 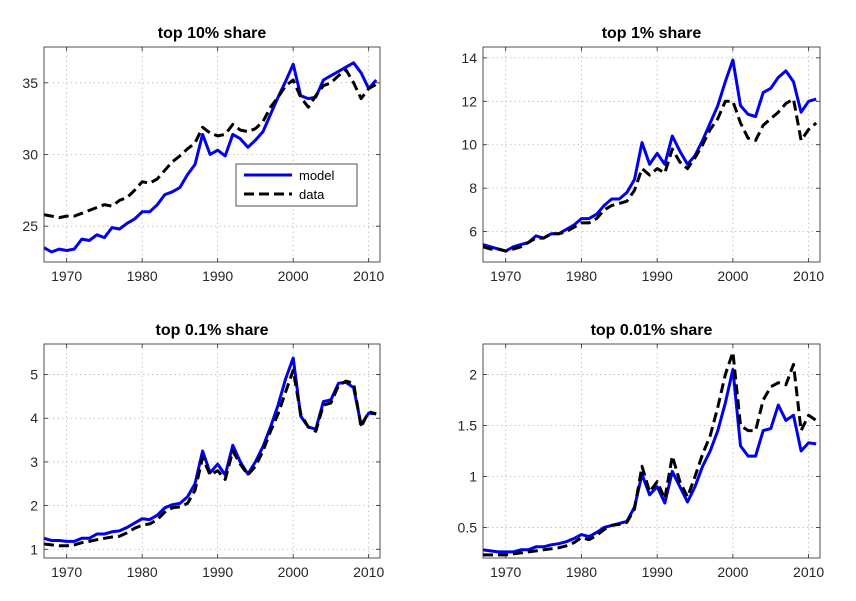 I want to click on legend-label-model: model, so click(x=317, y=175).